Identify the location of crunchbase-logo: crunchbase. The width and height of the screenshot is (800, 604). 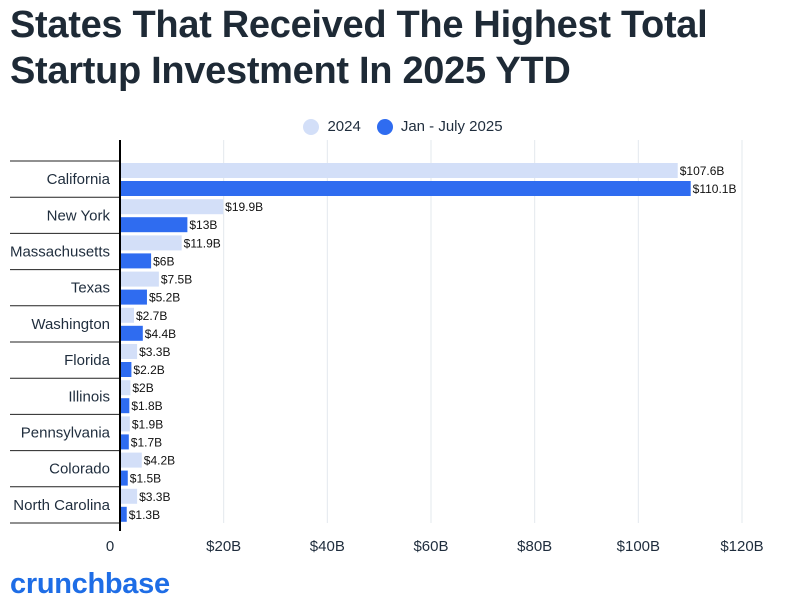
(90, 584).